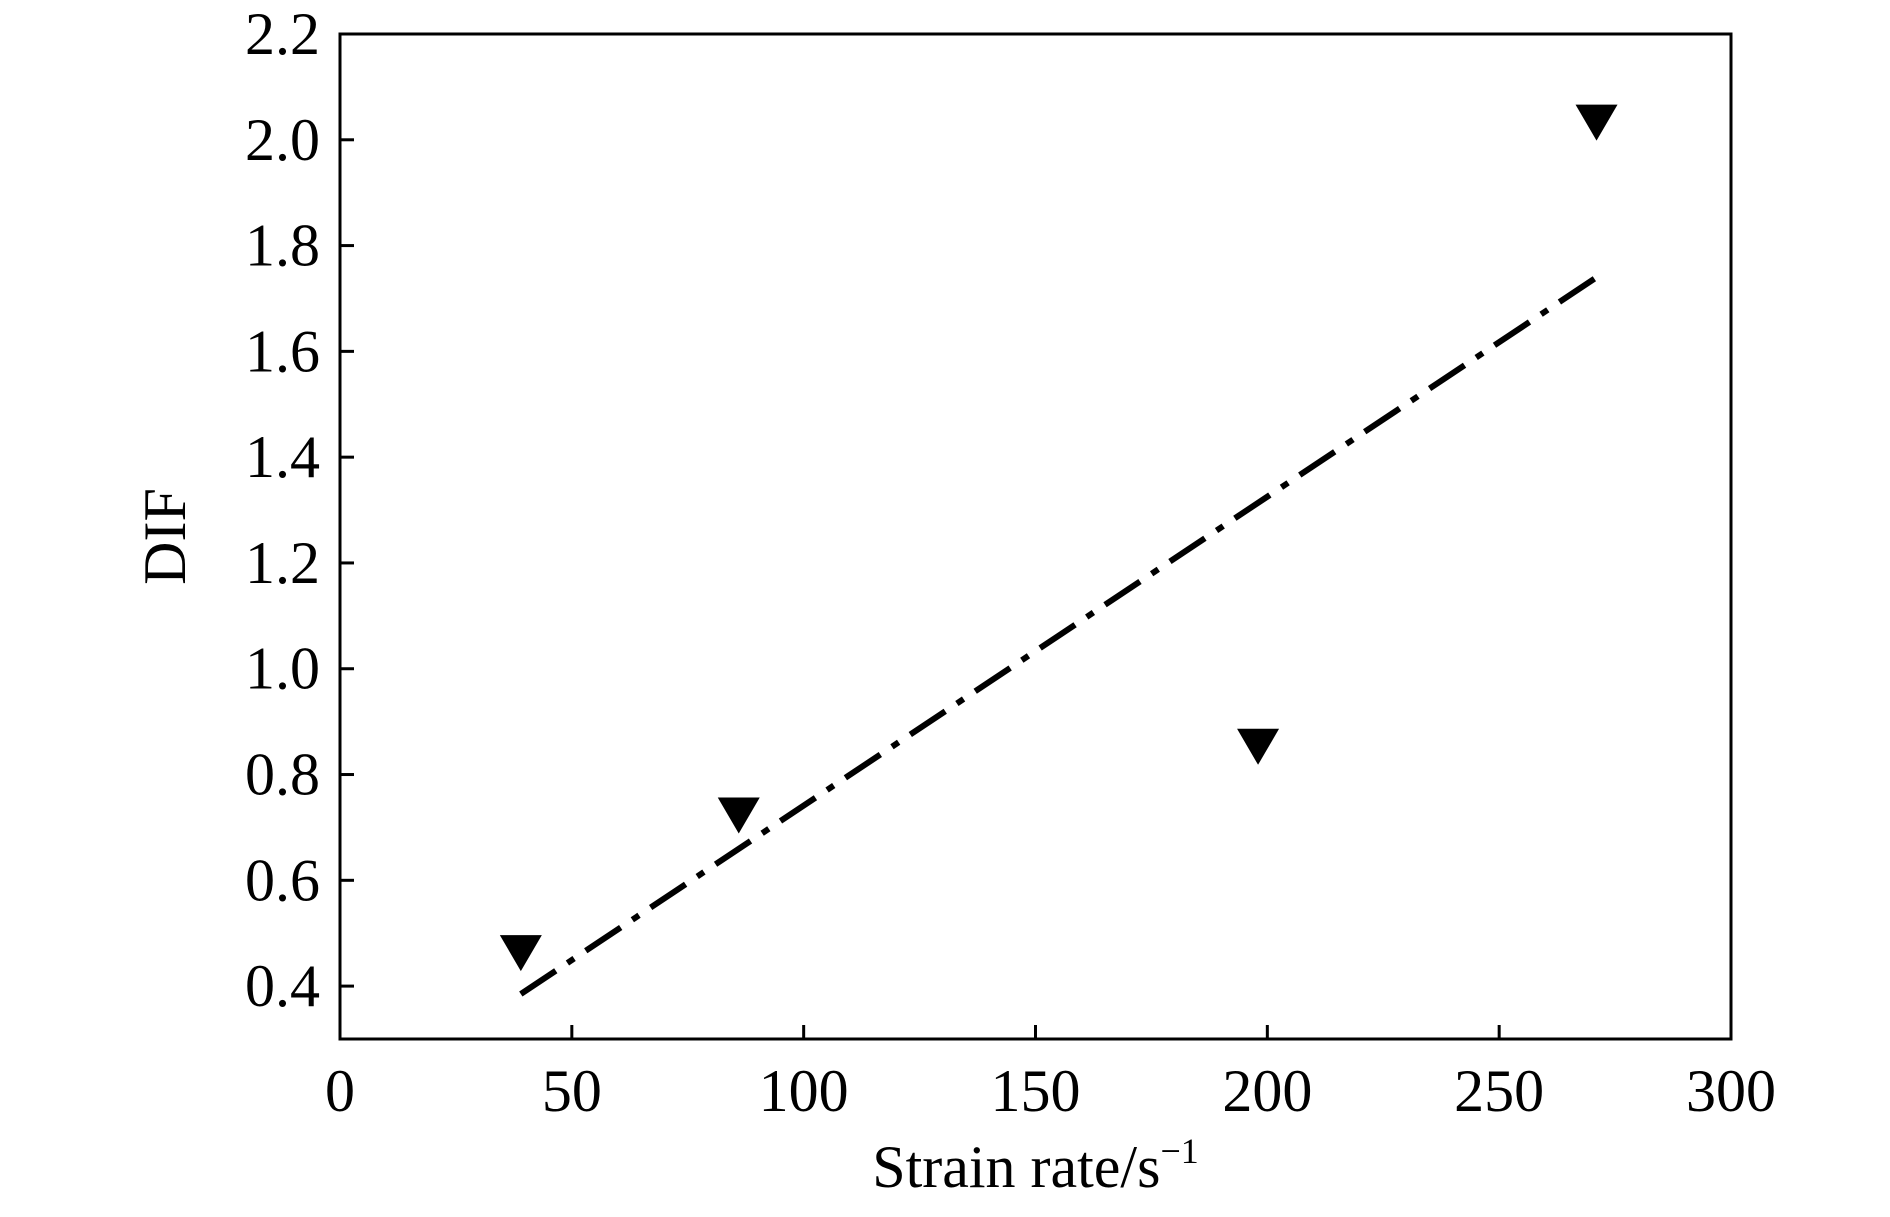 Image resolution: width=1890 pixels, height=1217 pixels. What do you see at coordinates (282, 246) in the screenshot?
I see `y-tick-label: 1.8` at bounding box center [282, 246].